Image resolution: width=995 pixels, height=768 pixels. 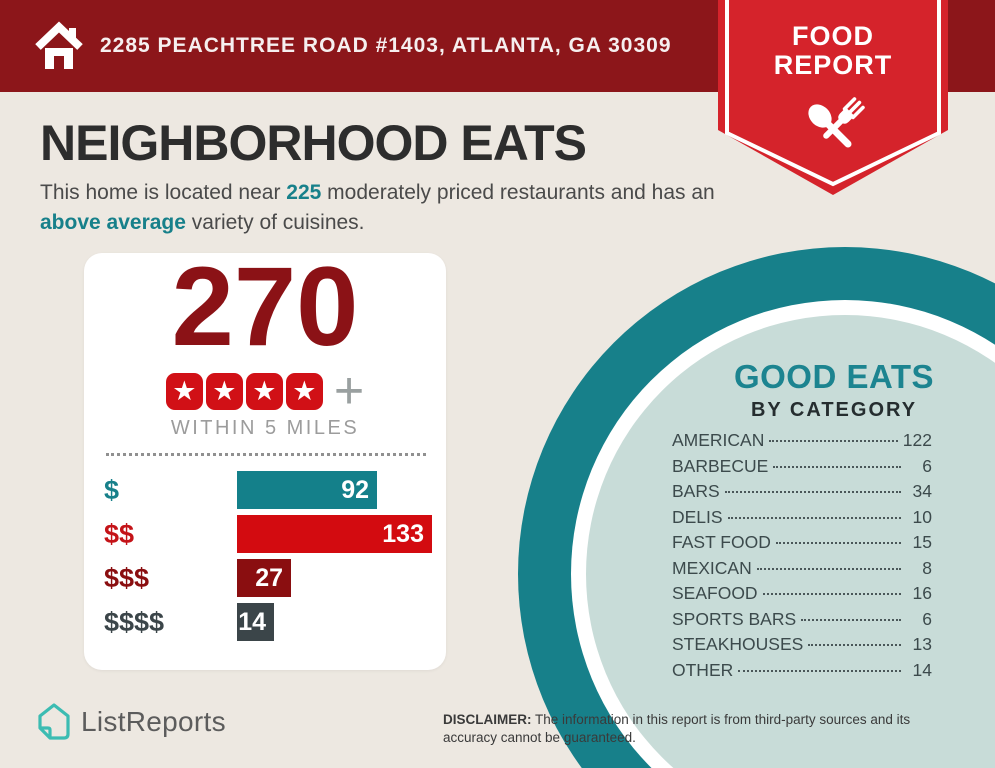 I want to click on good-eats-subtitle: BY CATEGORY, so click(x=834, y=410).